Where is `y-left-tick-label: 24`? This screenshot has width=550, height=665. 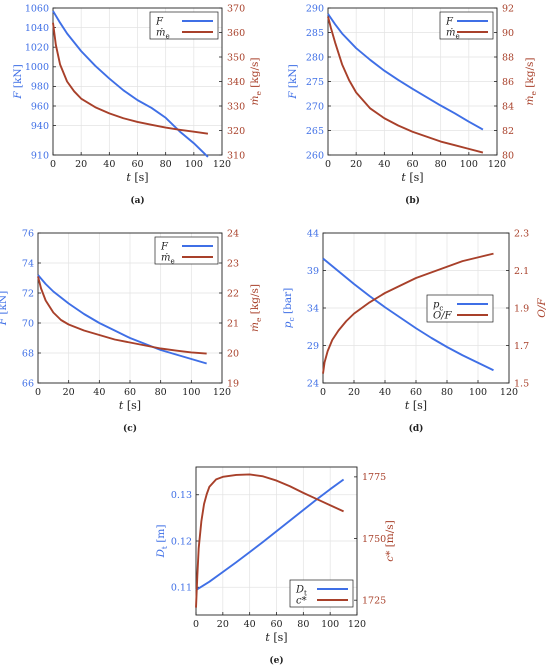 y-left-tick-label: 24 is located at coordinates (313, 383).